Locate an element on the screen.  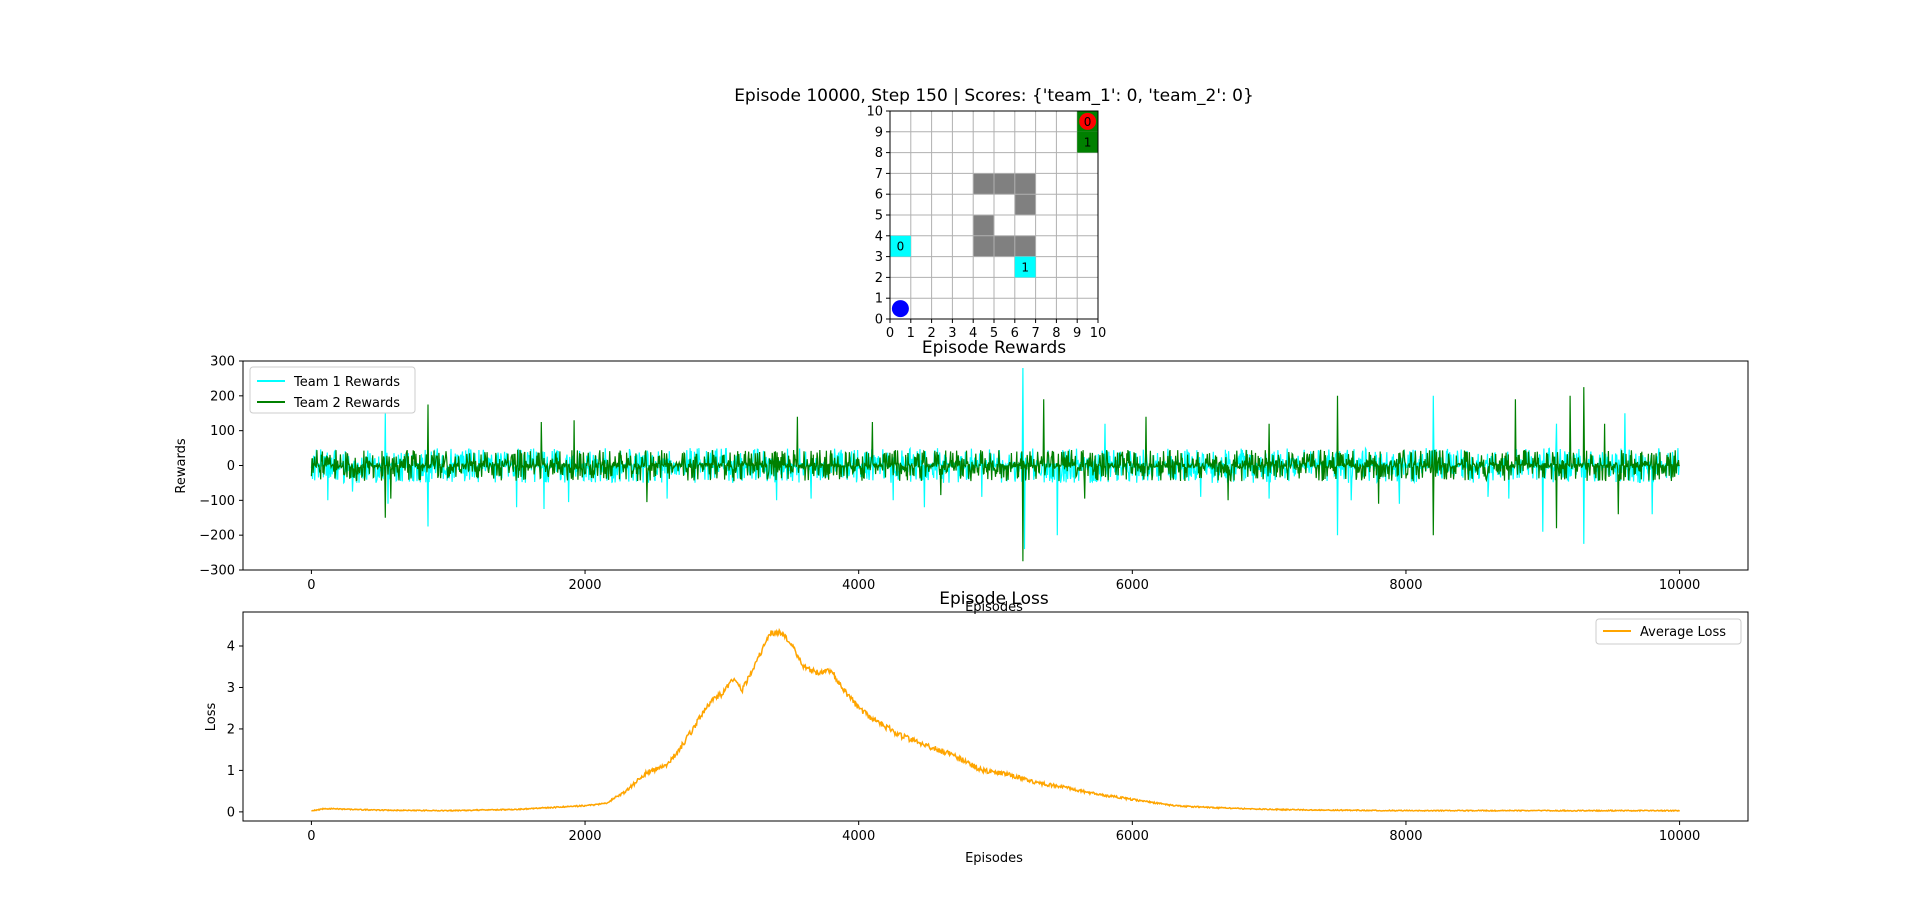
loss-series is located at coordinates (996, 720).